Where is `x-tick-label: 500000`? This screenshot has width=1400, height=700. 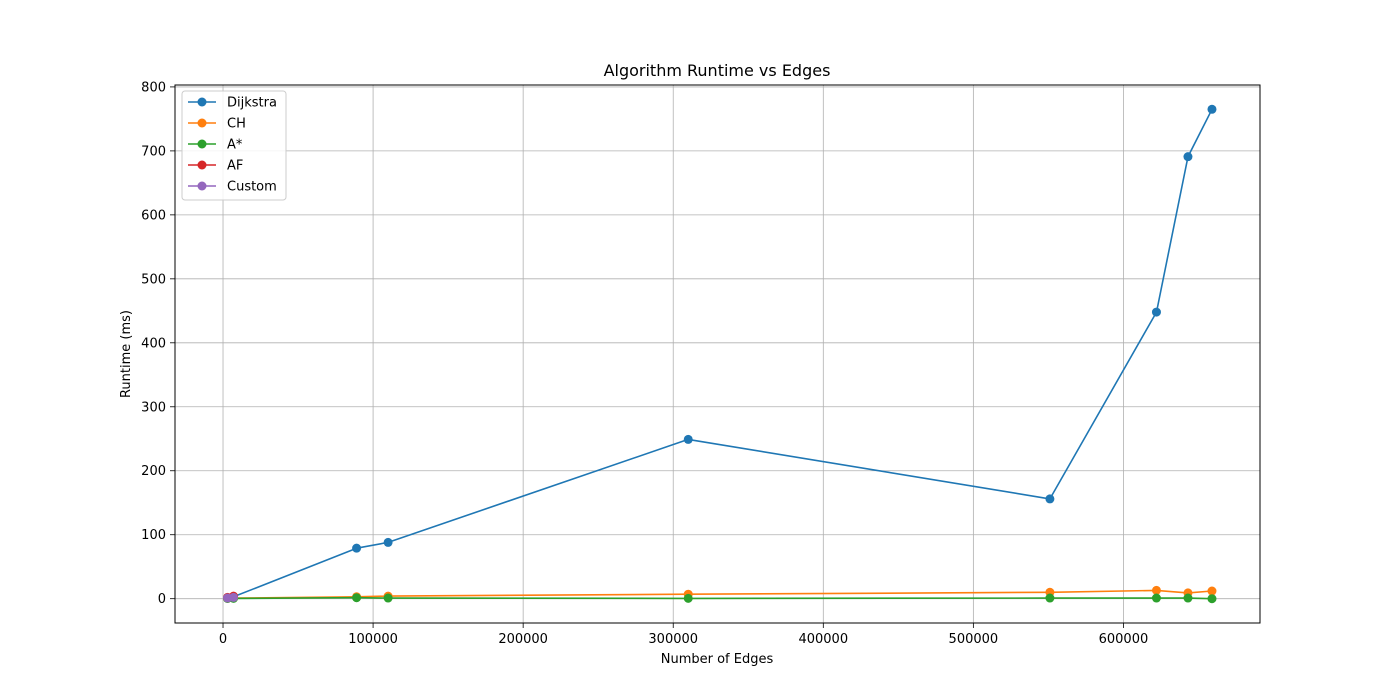
x-tick-label: 500000 is located at coordinates (974, 639).